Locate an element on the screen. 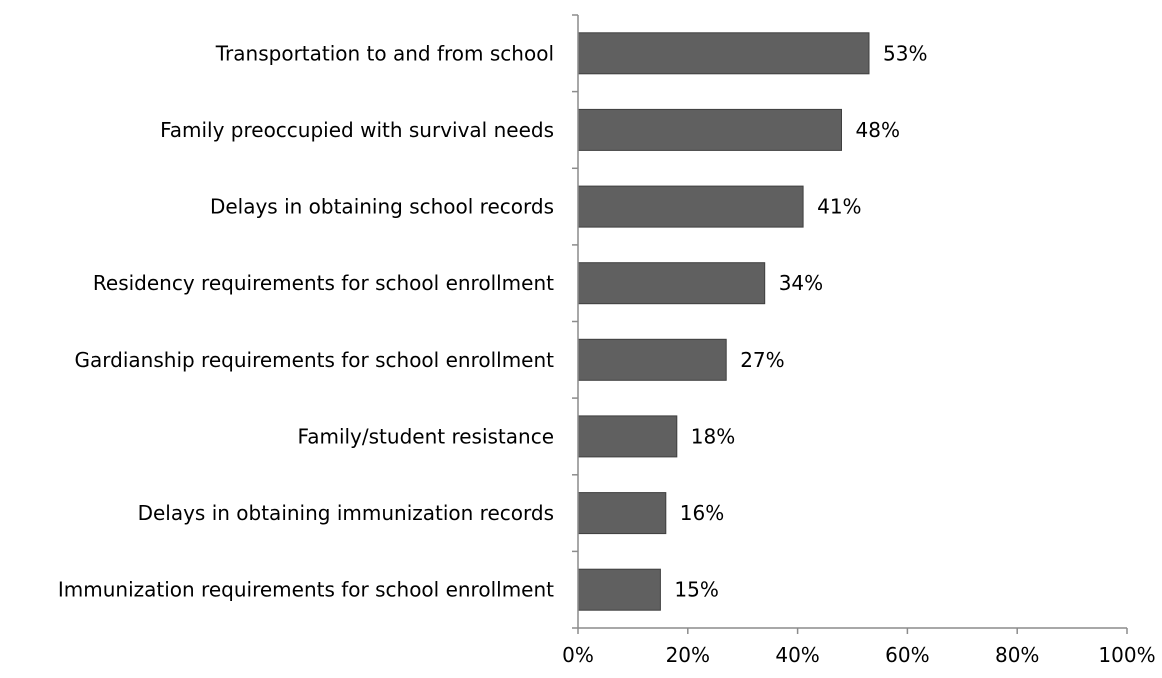 This screenshot has height=678, width=1162. data-label: 18% is located at coordinates (713, 436).